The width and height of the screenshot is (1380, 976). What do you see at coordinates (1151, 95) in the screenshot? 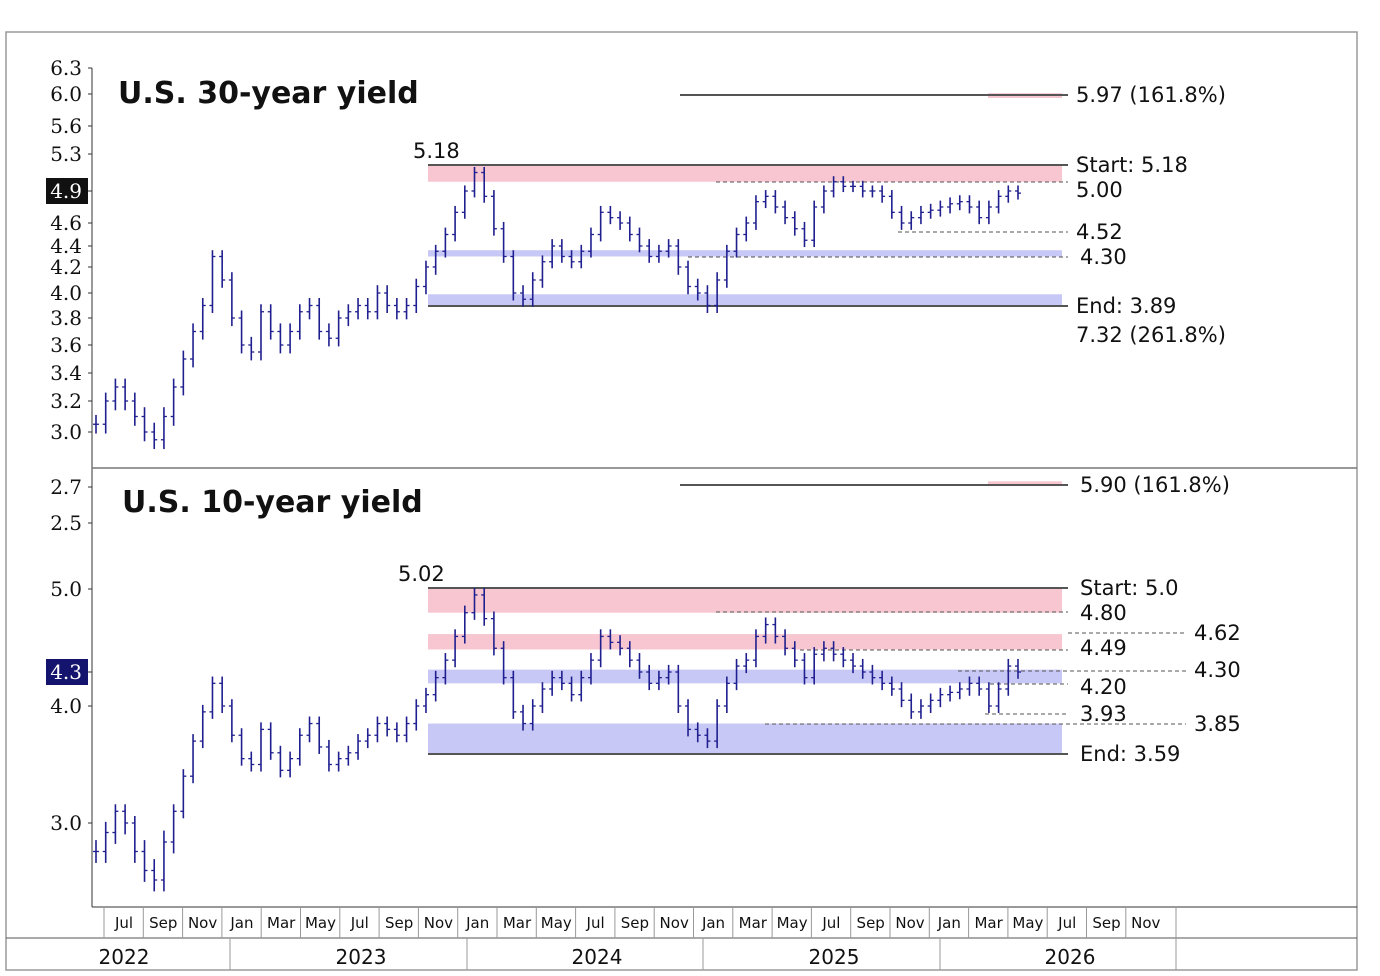
I see `annotation-fib-161: 5.97 (161.8%)` at bounding box center [1151, 95].